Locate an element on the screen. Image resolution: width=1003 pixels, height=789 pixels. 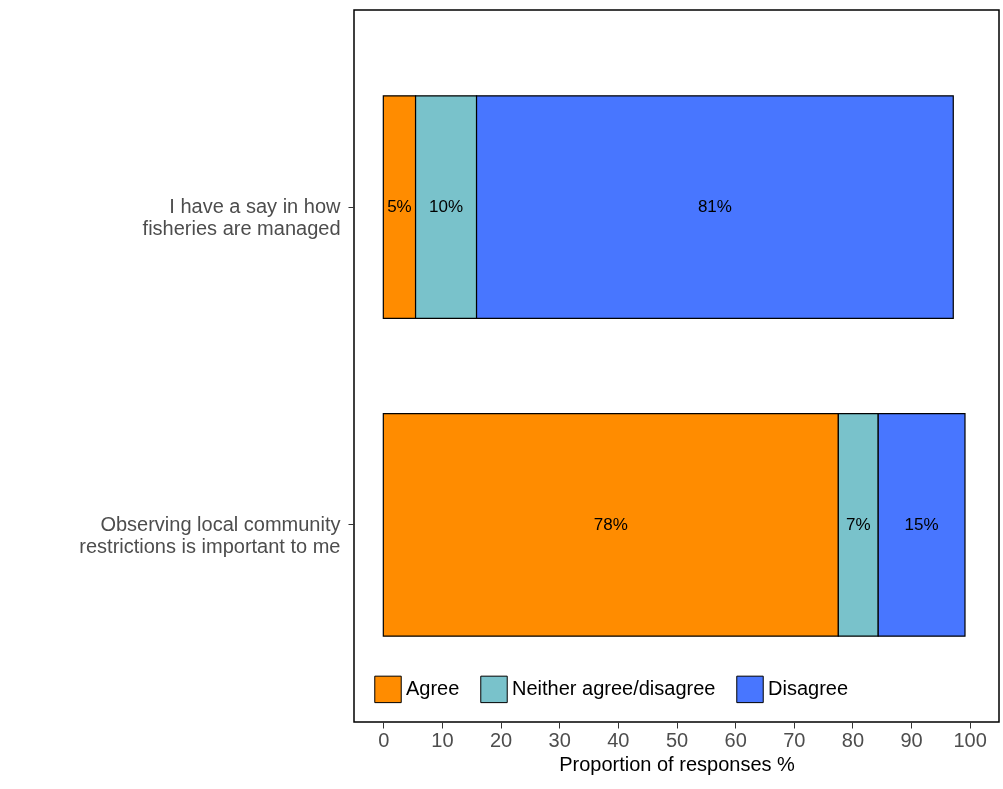
x-tick-label: 50 is located at coordinates (677, 739).